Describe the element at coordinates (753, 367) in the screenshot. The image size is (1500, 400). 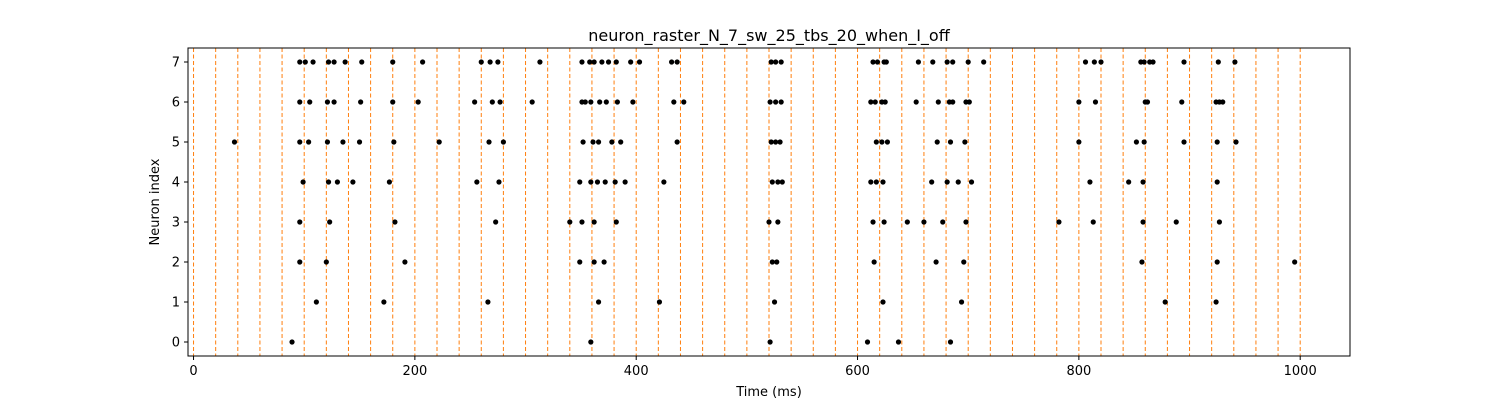
I see `x-axis-ticks: 0 200 400 600 800 1000` at that location.